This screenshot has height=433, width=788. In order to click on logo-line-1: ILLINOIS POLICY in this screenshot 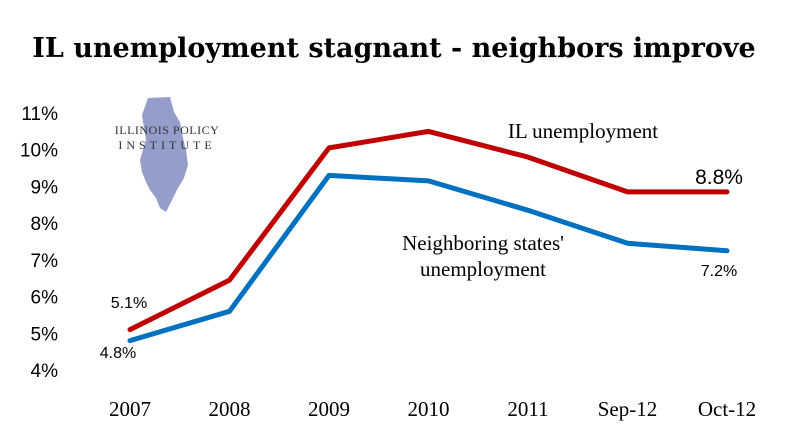, I will do `click(167, 130)`.